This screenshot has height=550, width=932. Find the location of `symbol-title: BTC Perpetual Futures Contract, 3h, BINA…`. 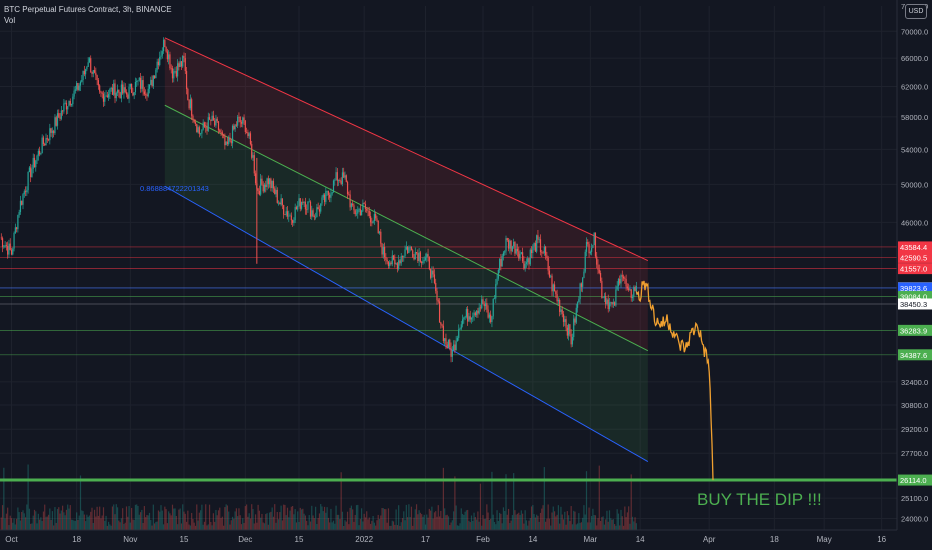

symbol-title: BTC Perpetual Futures Contract, 3h, BINA… is located at coordinates (88, 9).